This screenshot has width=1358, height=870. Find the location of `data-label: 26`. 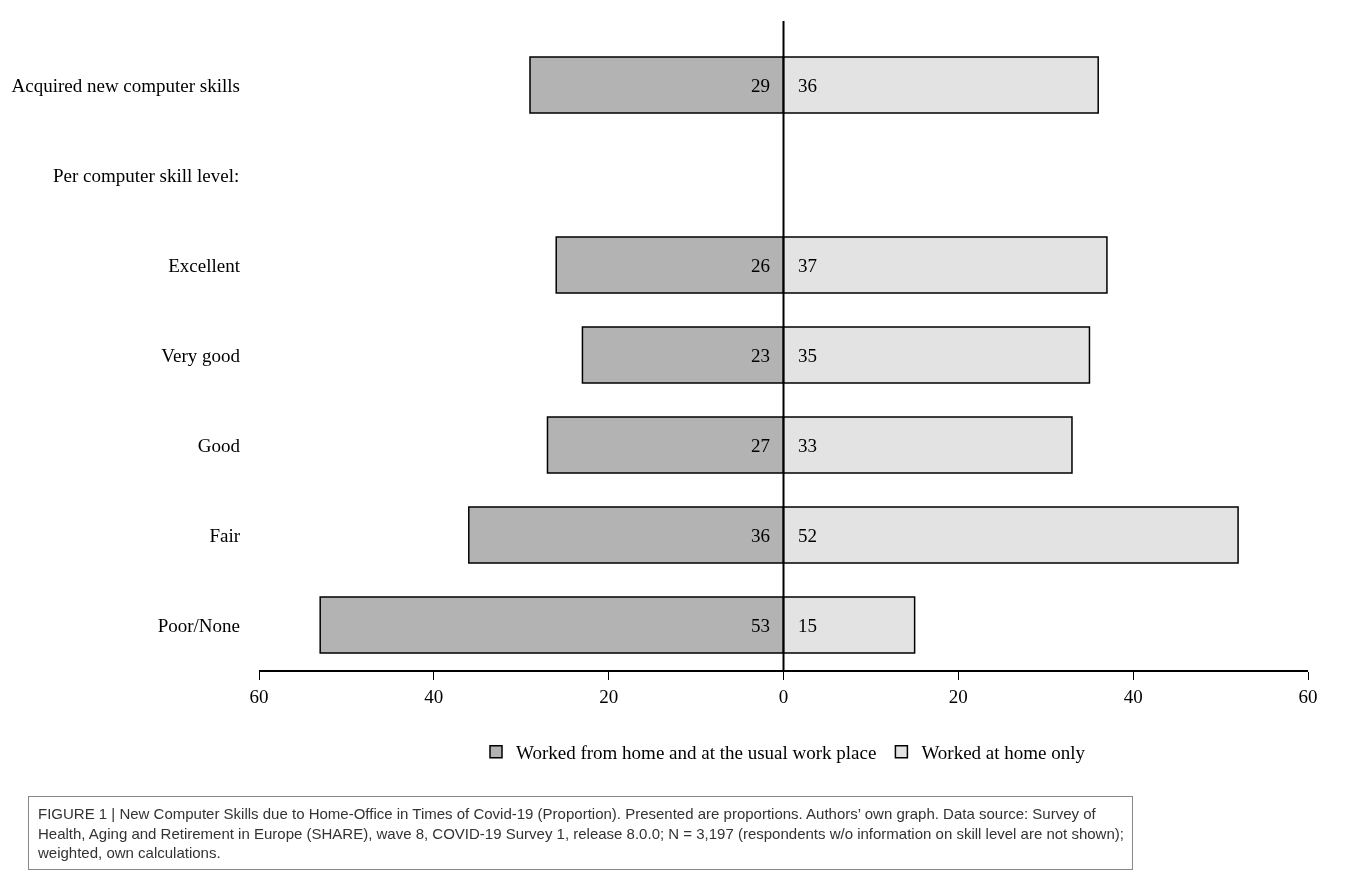

data-label: 26 is located at coordinates (760, 265).